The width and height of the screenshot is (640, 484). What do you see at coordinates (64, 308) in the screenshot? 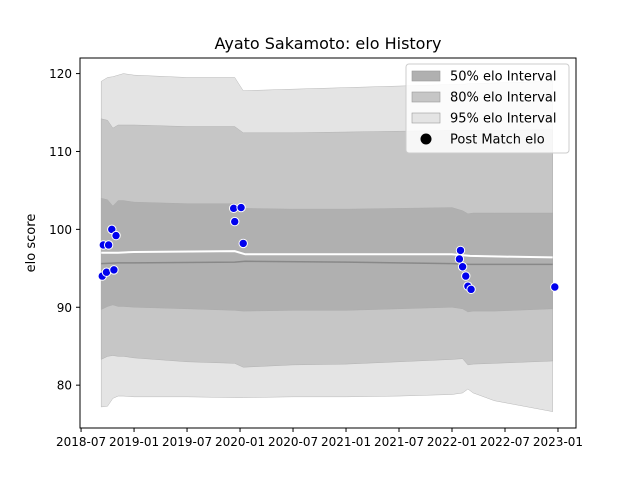
I see `y-tick-label: 90` at bounding box center [64, 308].